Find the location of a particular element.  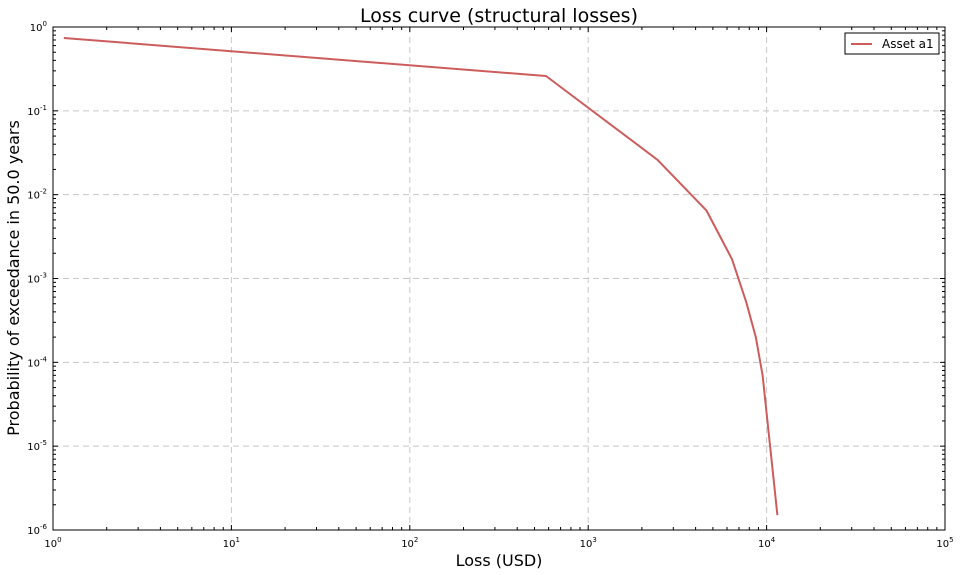

y-tick-label: 10⁻⁵ is located at coordinates (37, 446).